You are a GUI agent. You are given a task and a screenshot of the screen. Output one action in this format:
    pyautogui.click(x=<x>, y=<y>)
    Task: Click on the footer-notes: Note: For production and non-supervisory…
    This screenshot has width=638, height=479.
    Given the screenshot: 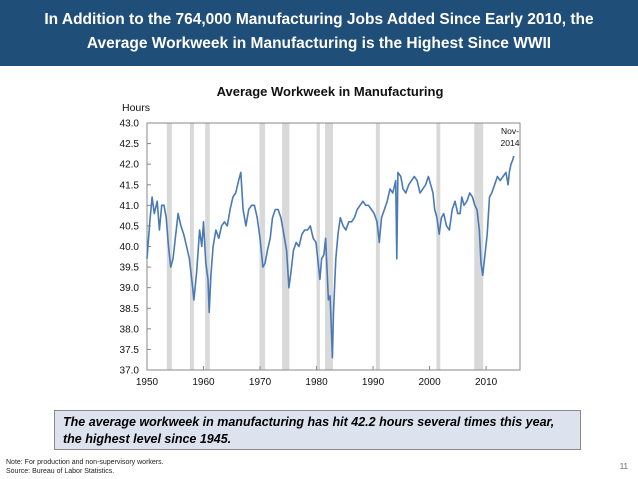 What is the action you would take?
    pyautogui.click(x=85, y=467)
    